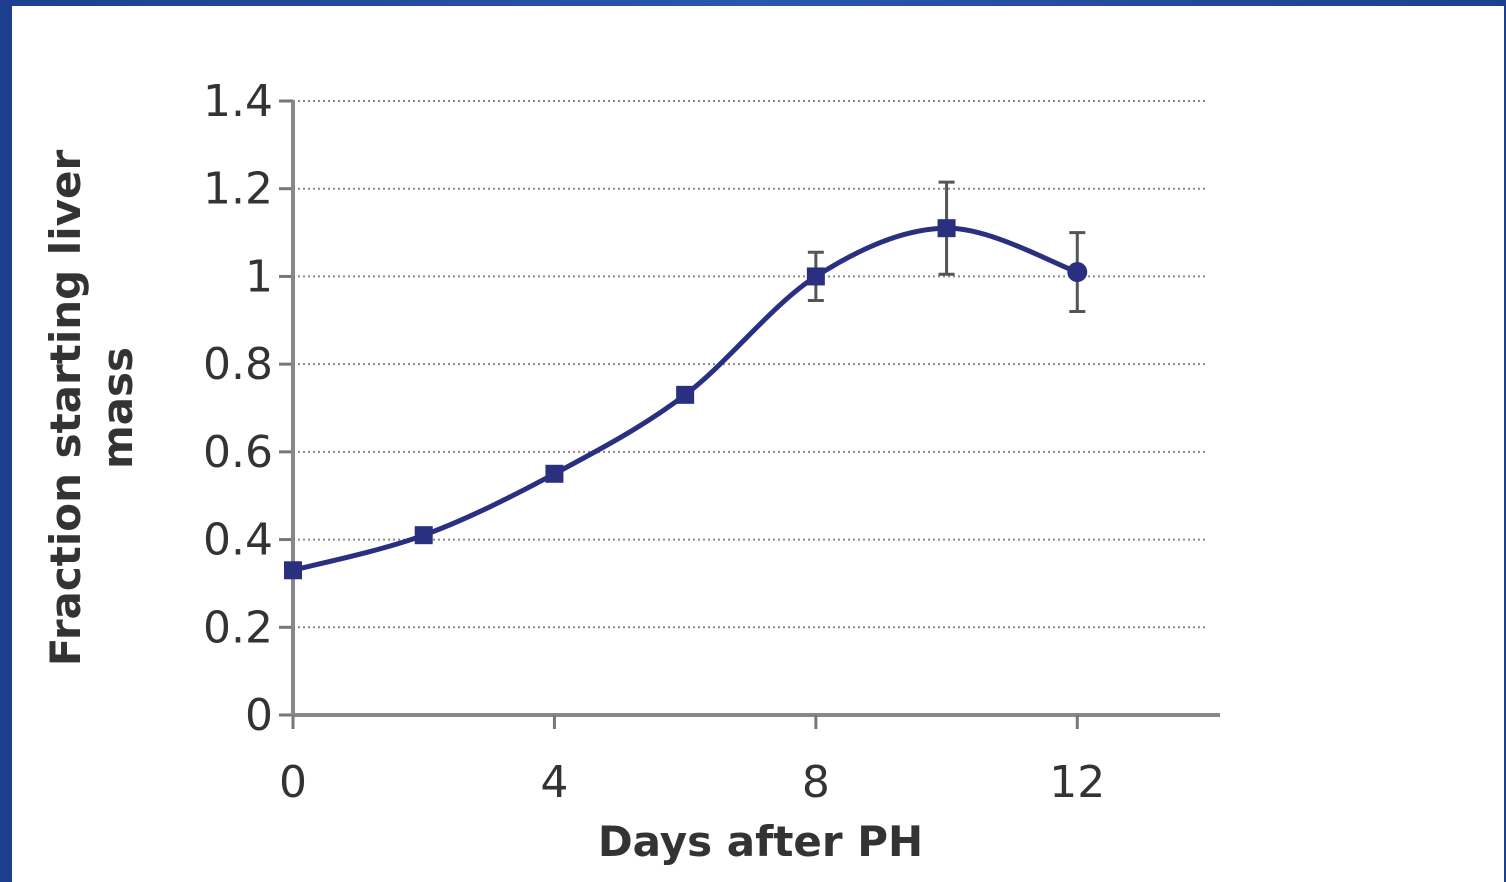  What do you see at coordinates (238, 408) in the screenshot?
I see `y-tick-labels: 0 0.2 0.4 0.6 0.8 1 1.2 1.4` at bounding box center [238, 408].